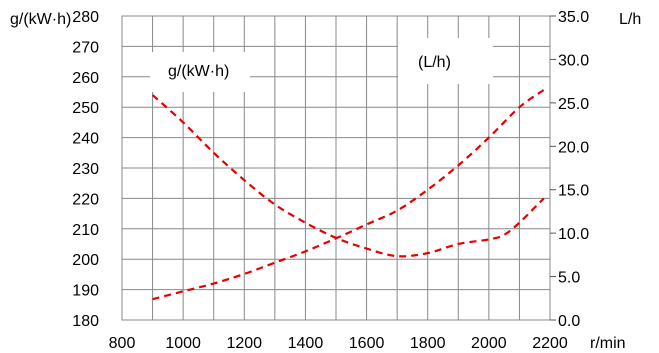 The width and height of the screenshot is (659, 353). I want to click on y-left-tick-label: 260, so click(85, 78).